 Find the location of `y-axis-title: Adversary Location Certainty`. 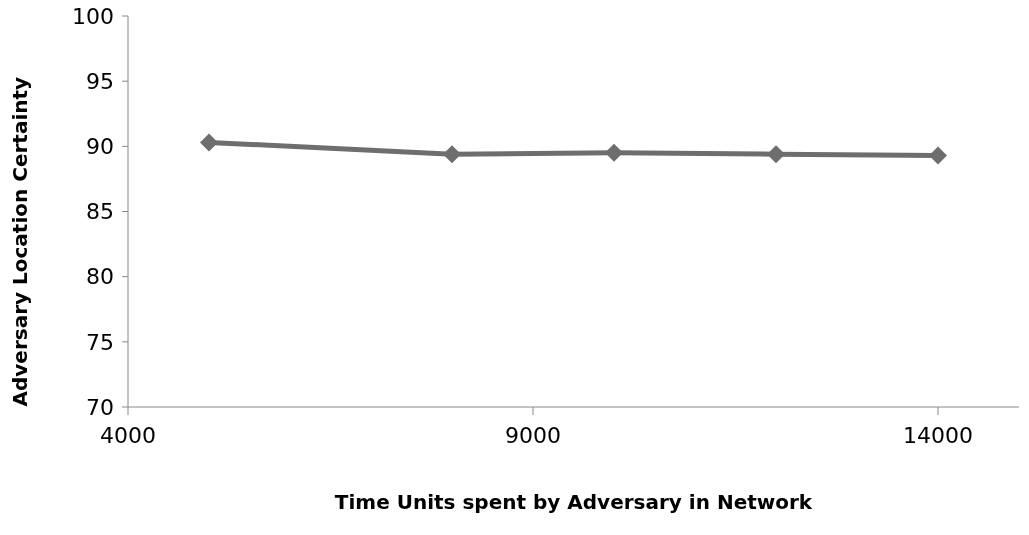

y-axis-title: Adversary Location Certainty is located at coordinates (20, 241).